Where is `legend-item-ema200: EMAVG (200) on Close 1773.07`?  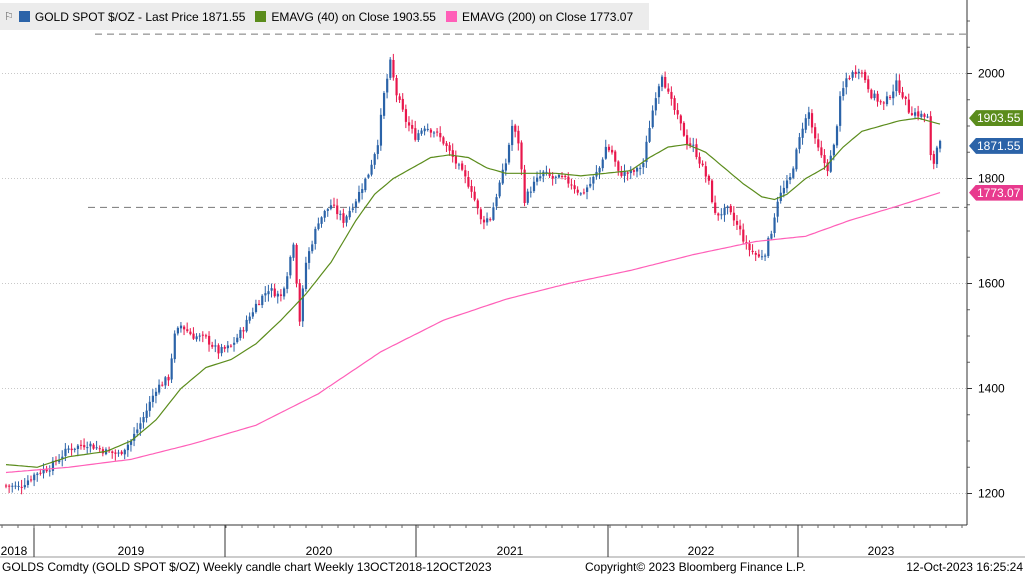
legend-item-ema200: EMAVG (200) on Close 1773.07 is located at coordinates (539, 17).